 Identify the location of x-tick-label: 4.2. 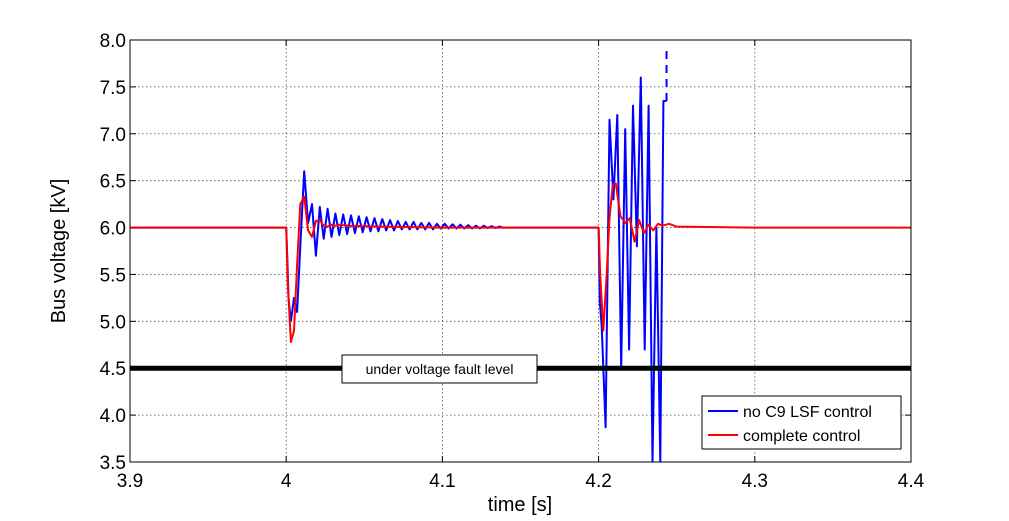
(598, 481).